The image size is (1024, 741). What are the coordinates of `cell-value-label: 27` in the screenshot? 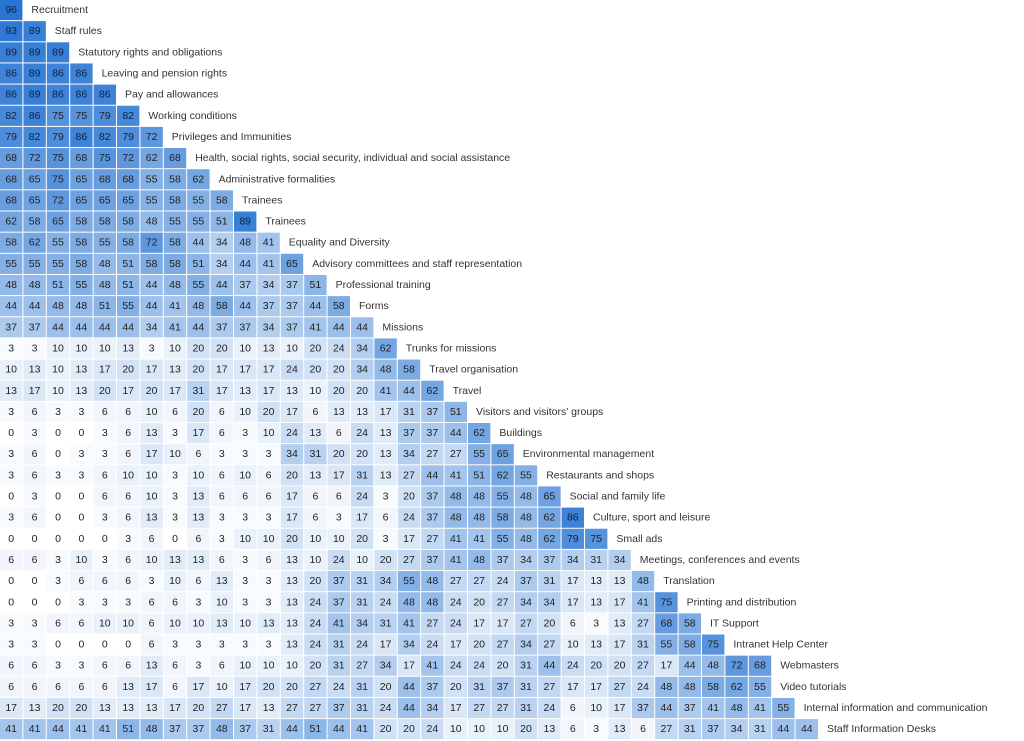 It's located at (316, 687).